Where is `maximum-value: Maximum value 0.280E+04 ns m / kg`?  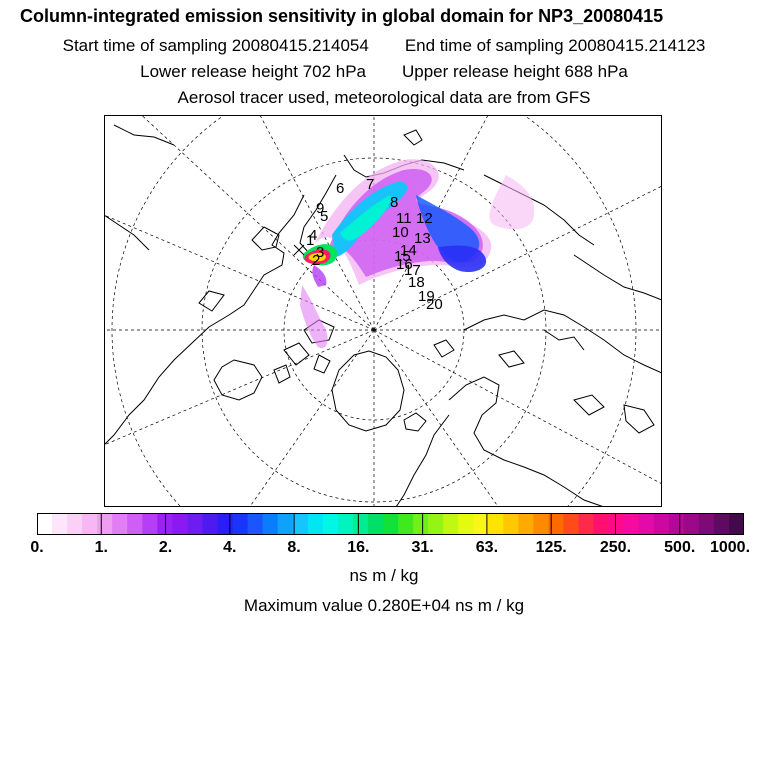 maximum-value: Maximum value 0.280E+04 ns m / kg is located at coordinates (384, 605).